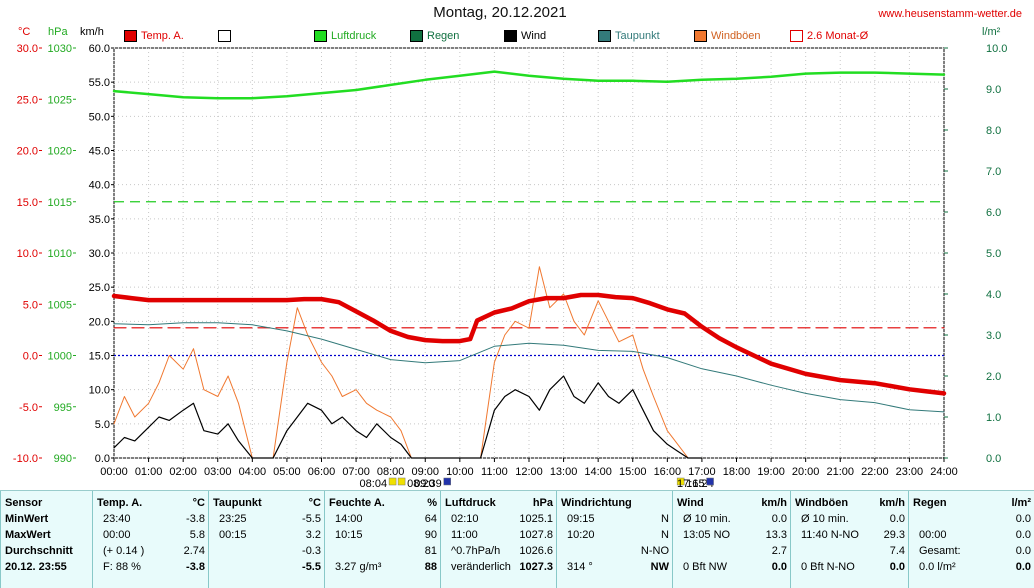 This screenshot has width=1034, height=588. Describe the element at coordinates (99, 186) in the screenshot. I see `y-tick-label-wind_kmh: 40.0` at that location.